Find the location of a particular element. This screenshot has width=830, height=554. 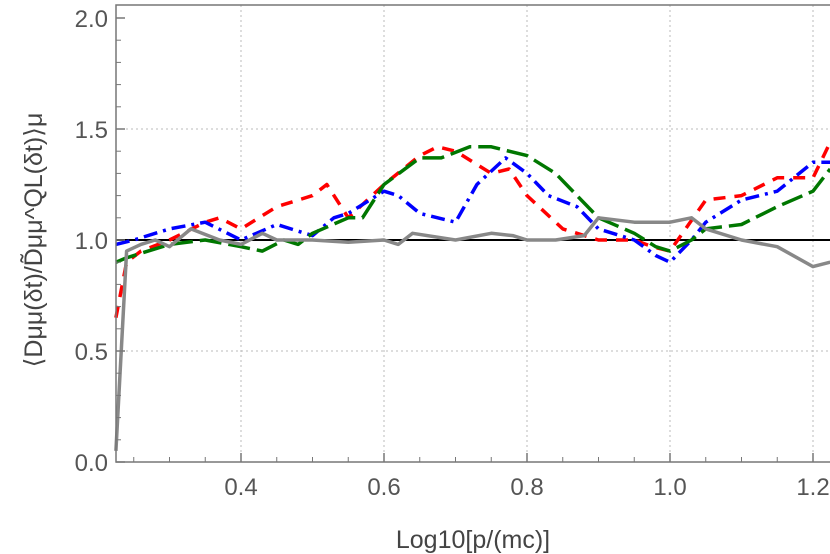

x-tick-label: 0.8 is located at coordinates (526, 487).